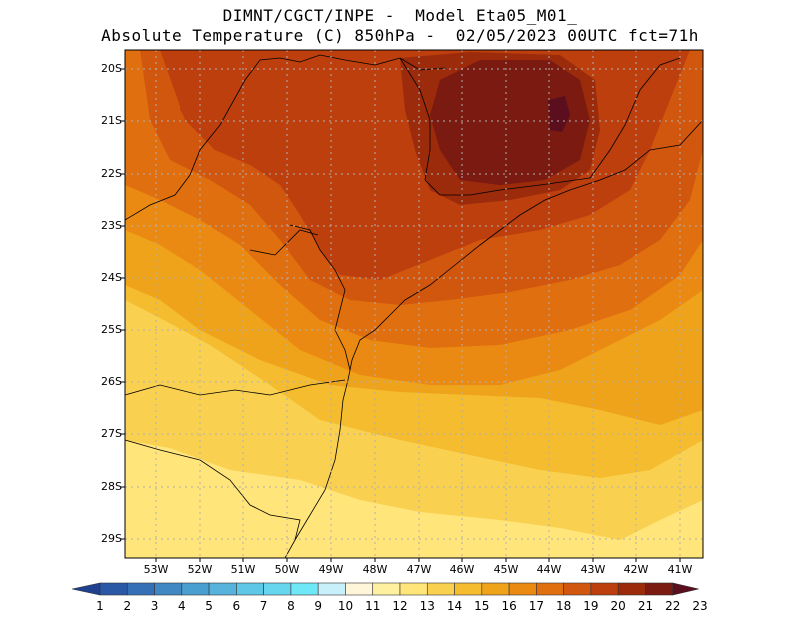  Describe the element at coordinates (263, 606) in the screenshot. I see `colorbar-label: 7` at that location.